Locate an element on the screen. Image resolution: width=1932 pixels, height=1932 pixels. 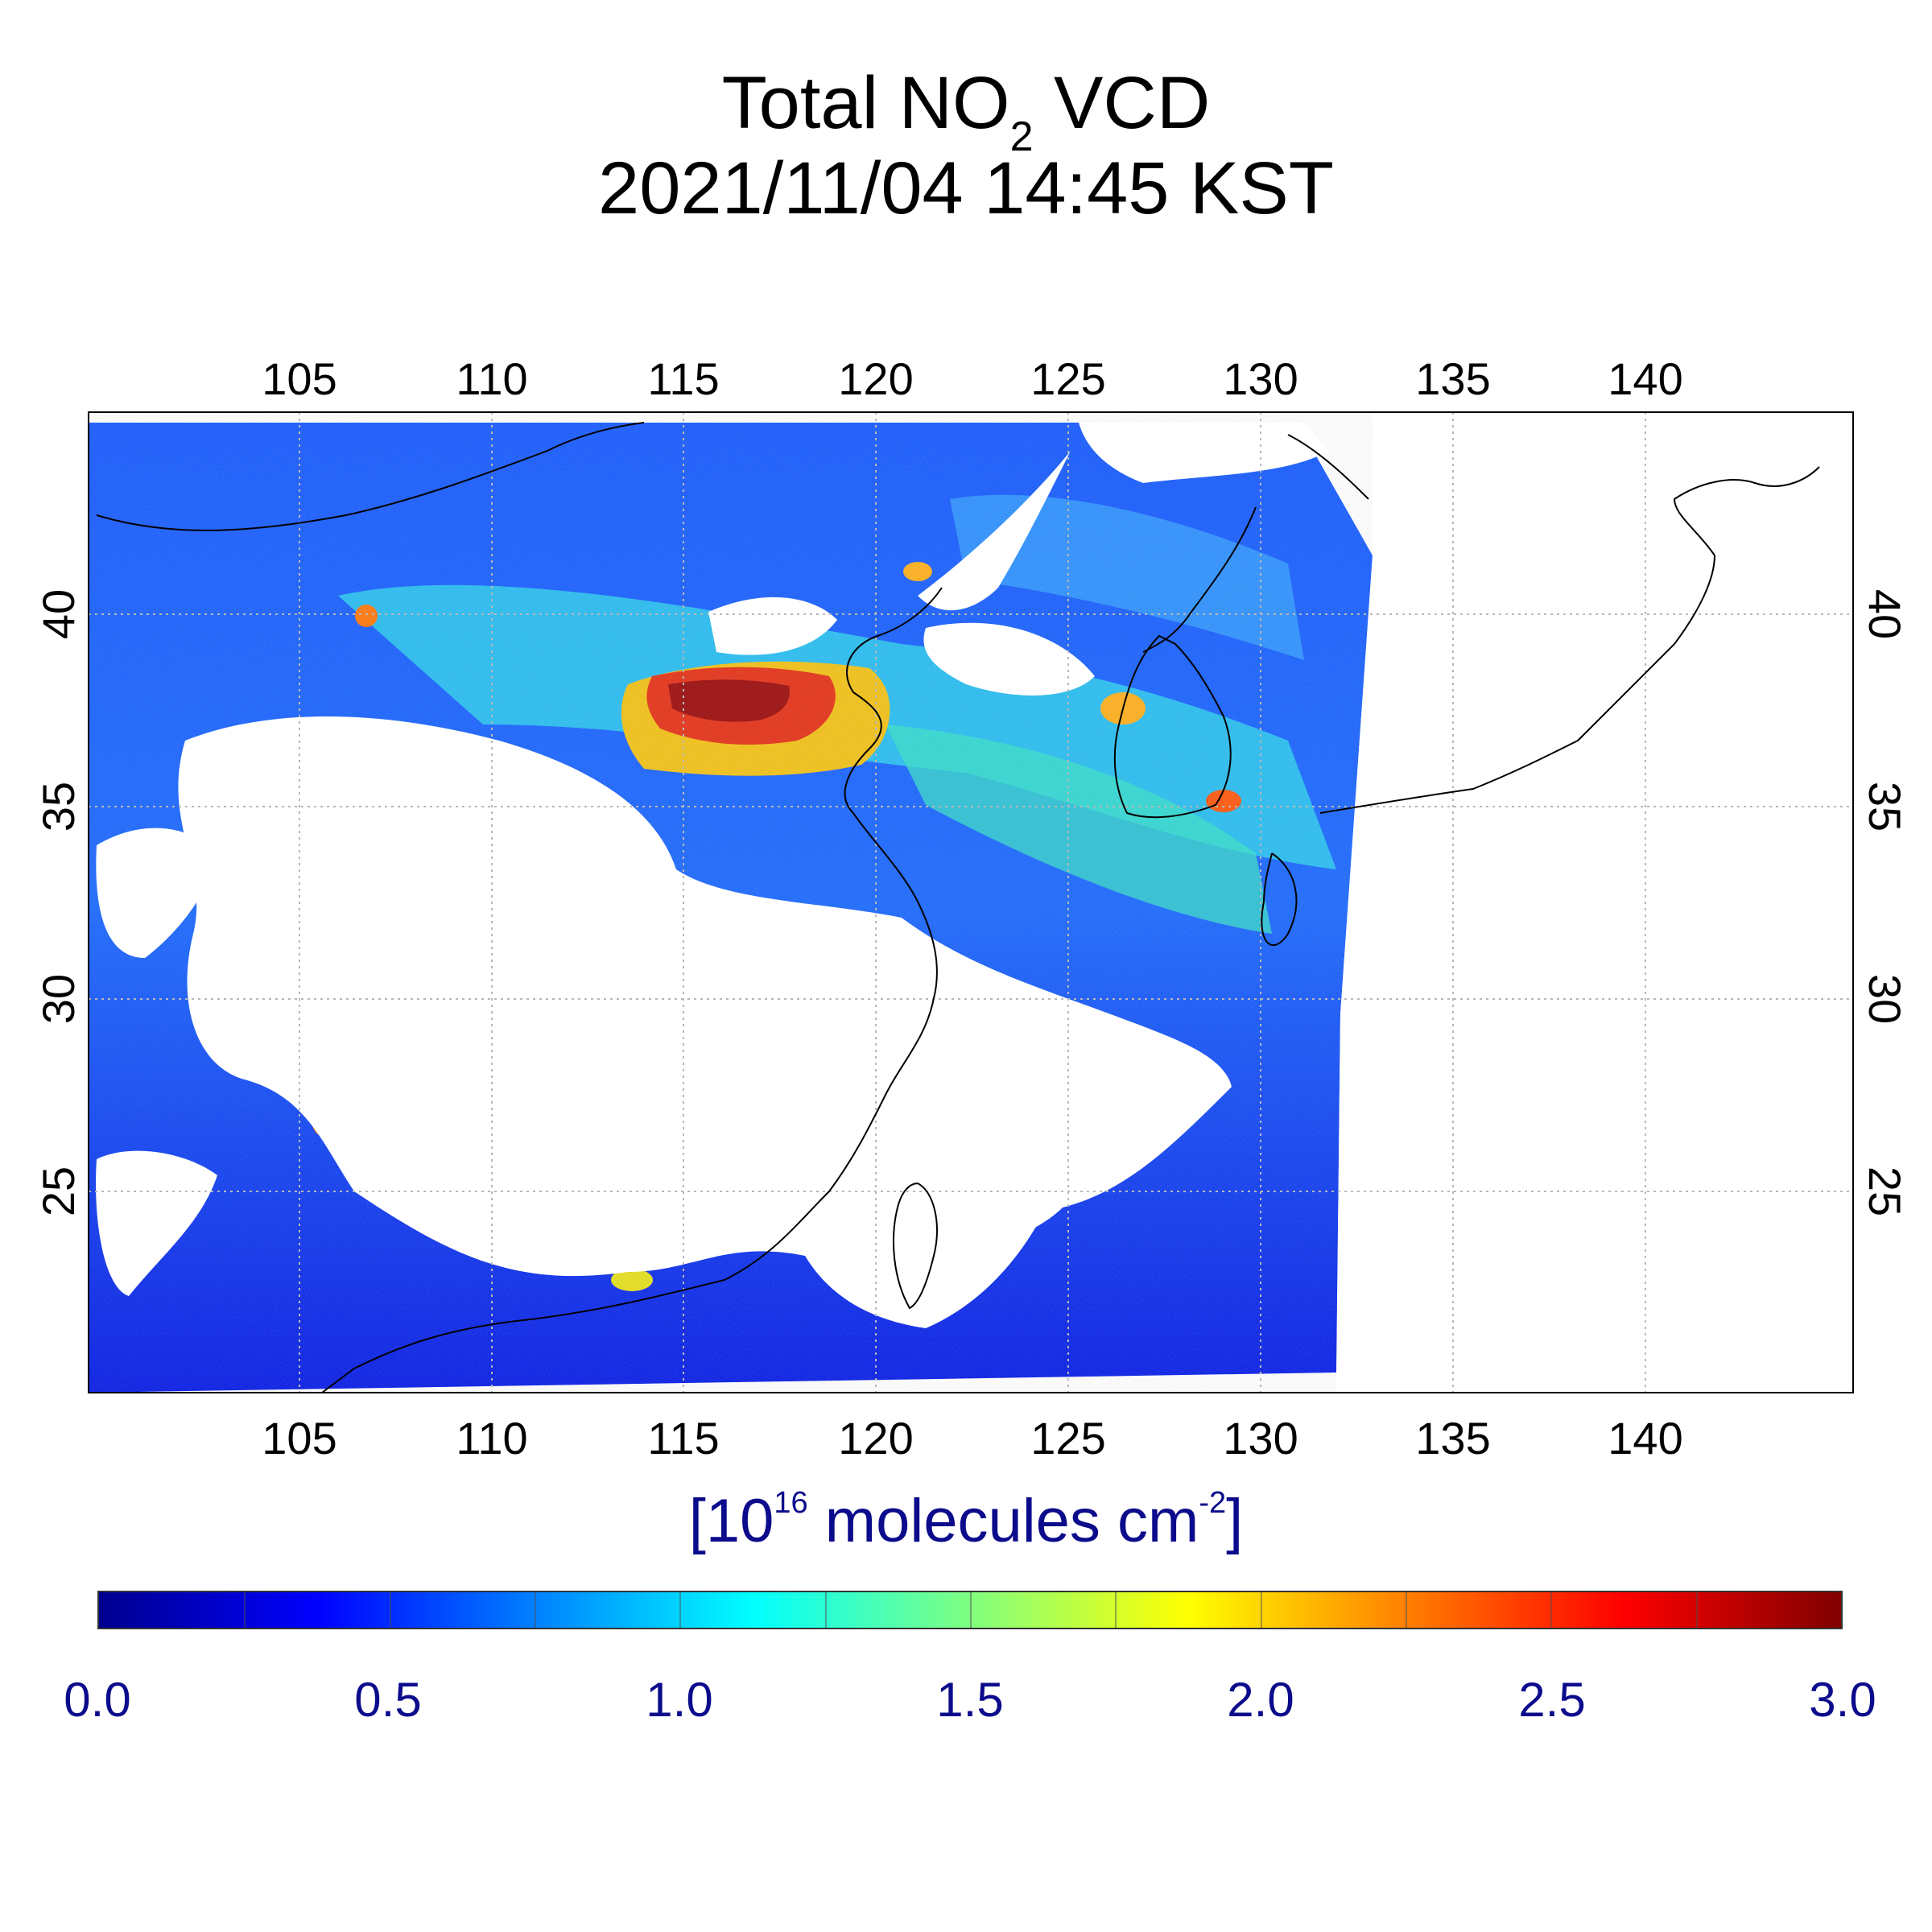
colorbar-tick-label: 2.0 is located at coordinates (1260, 1700).